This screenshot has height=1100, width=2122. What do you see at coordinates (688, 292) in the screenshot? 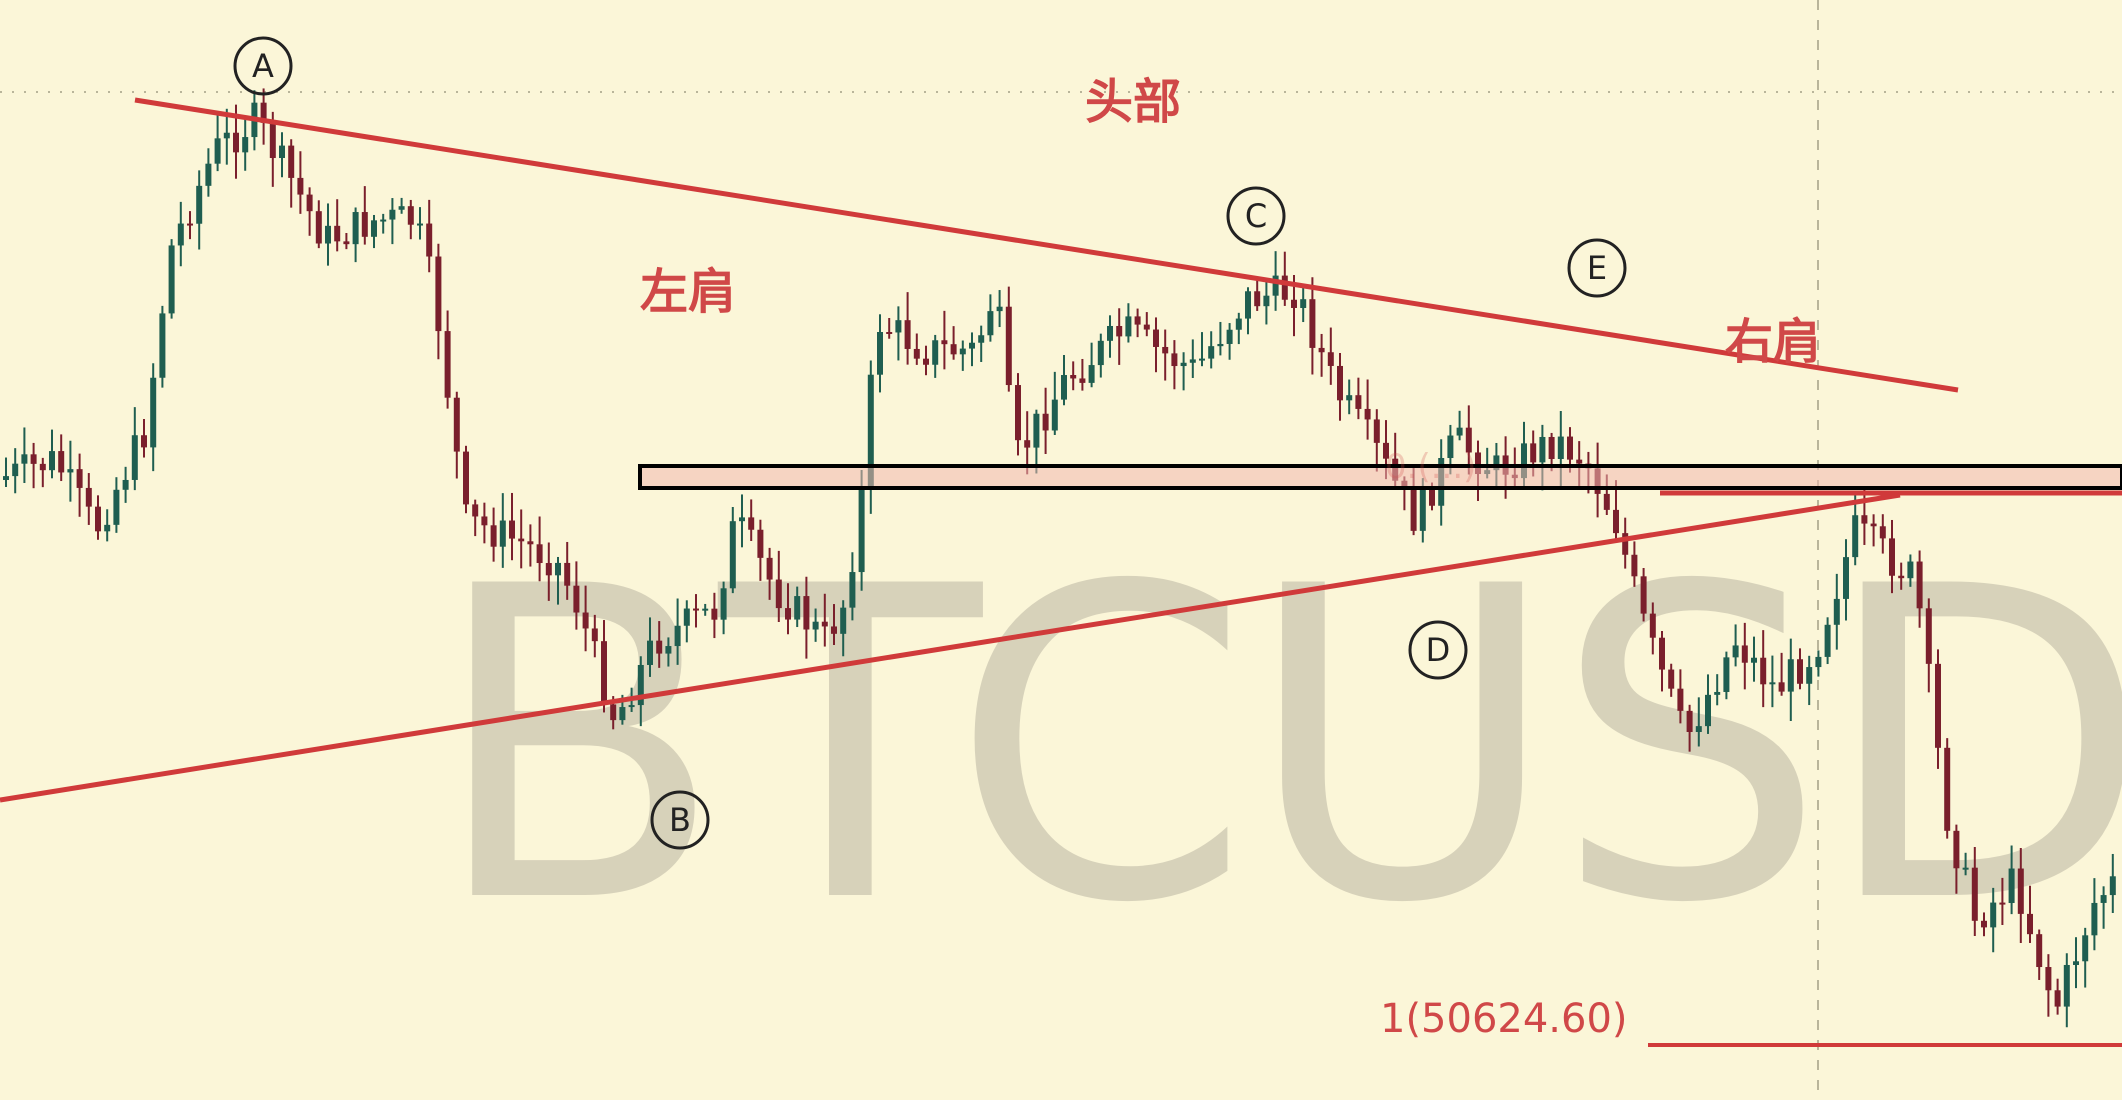
I see `left-shoulder-label: 左肩` at bounding box center [688, 292].